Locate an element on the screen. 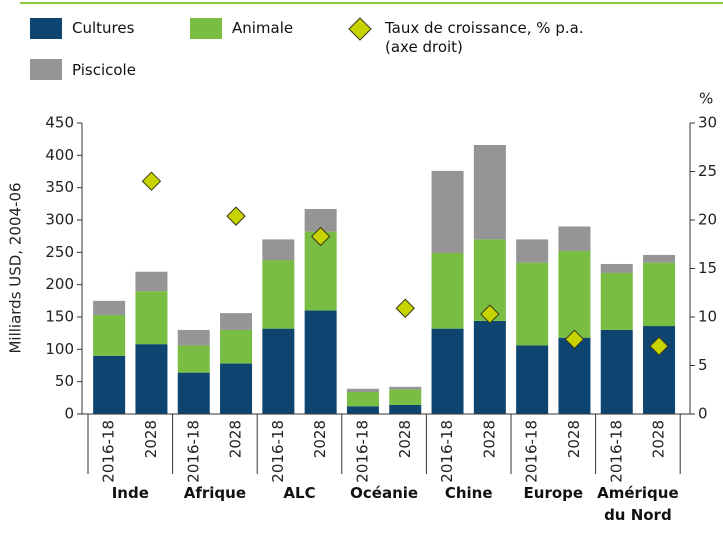 The width and height of the screenshot is (723, 550). y2-axis-label: % is located at coordinates (706, 99).